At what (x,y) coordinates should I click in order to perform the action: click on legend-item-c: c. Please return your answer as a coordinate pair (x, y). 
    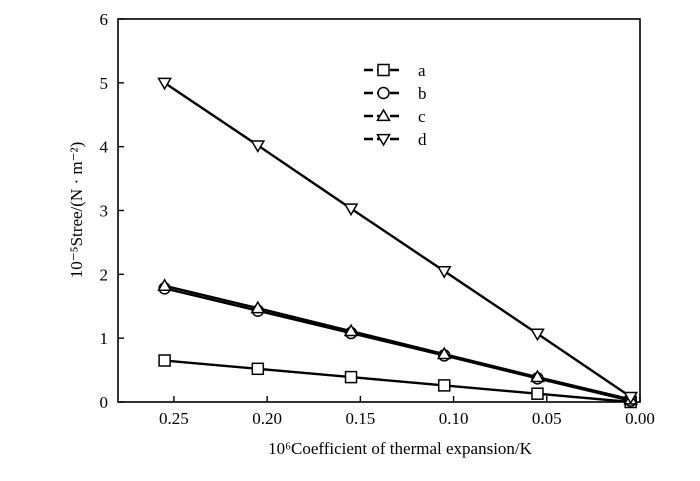
    Looking at the image, I should click on (395, 116).